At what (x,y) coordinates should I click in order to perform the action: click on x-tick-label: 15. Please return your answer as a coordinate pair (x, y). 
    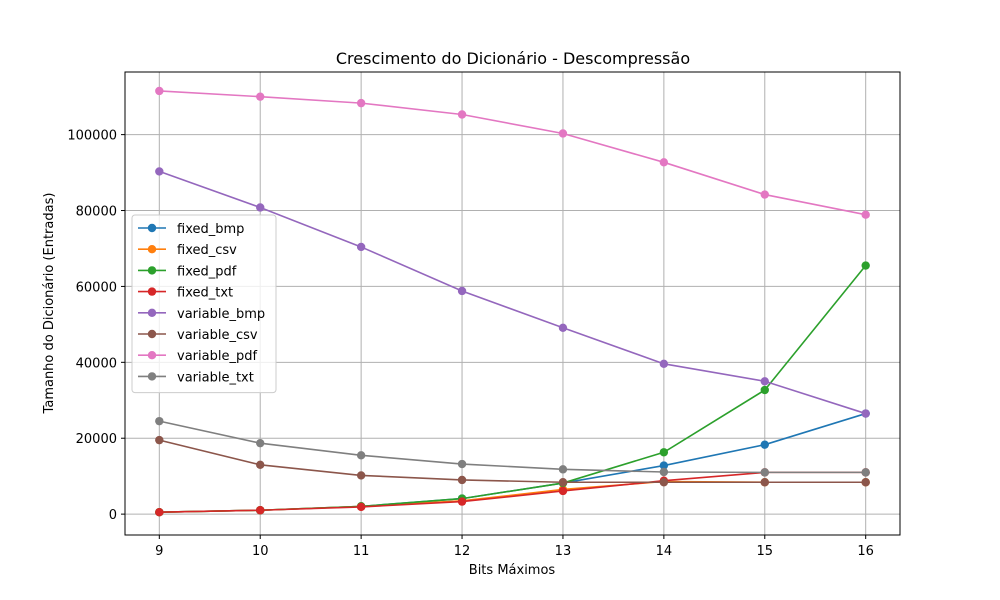
    Looking at the image, I should click on (765, 551).